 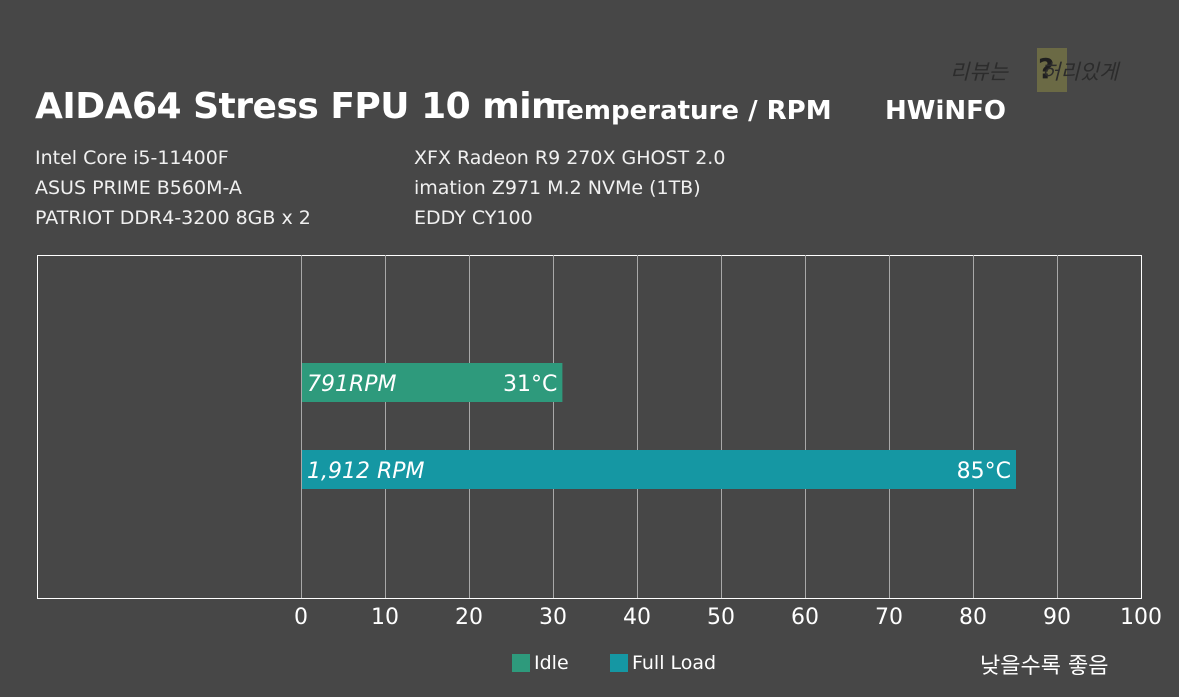 I want to click on watermark-right: 허리있게, so click(x=1080, y=72).